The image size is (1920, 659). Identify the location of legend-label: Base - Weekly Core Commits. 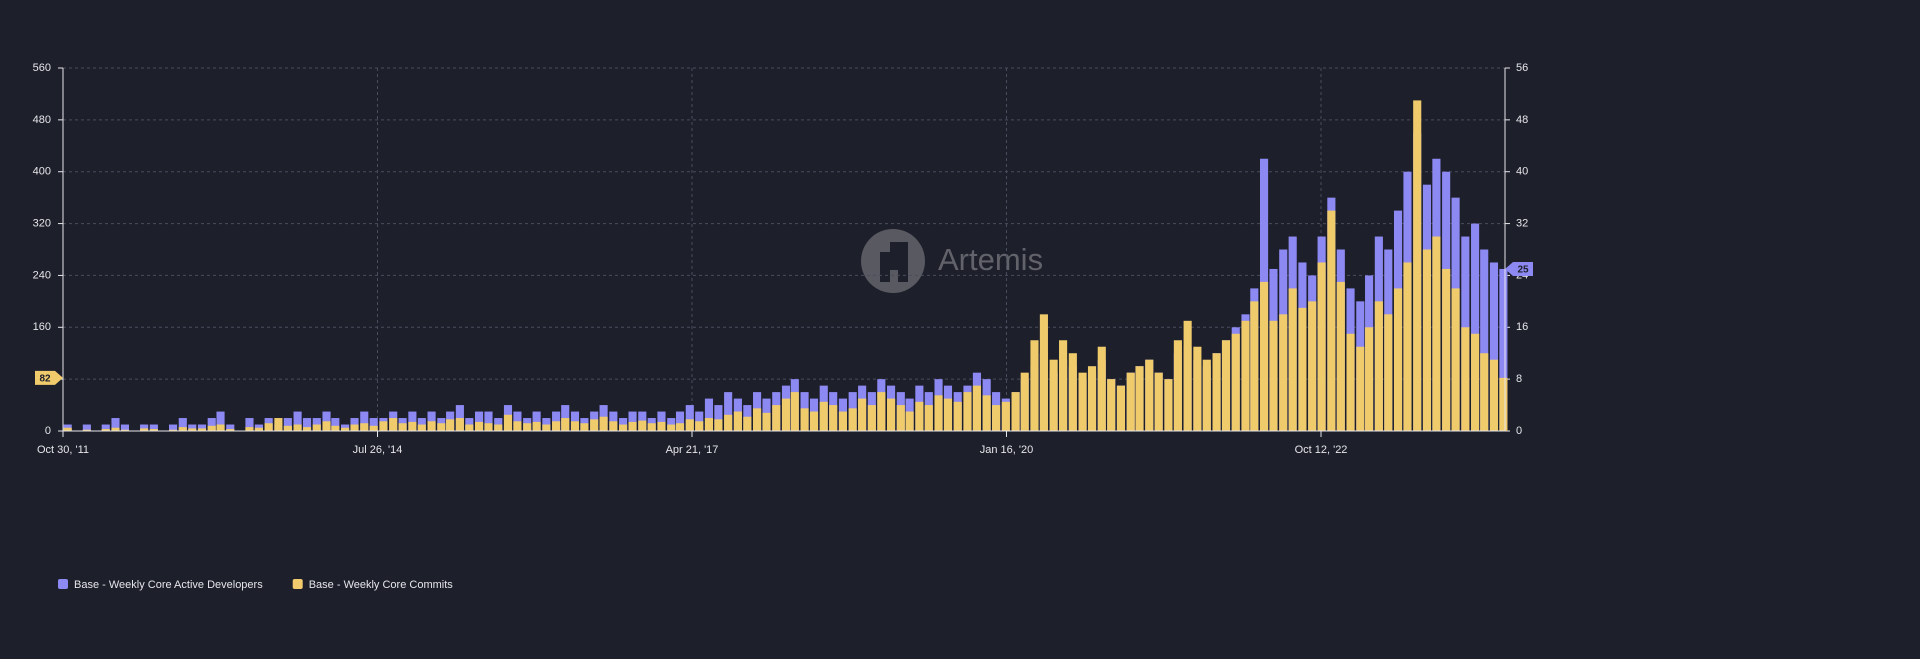
(381, 585).